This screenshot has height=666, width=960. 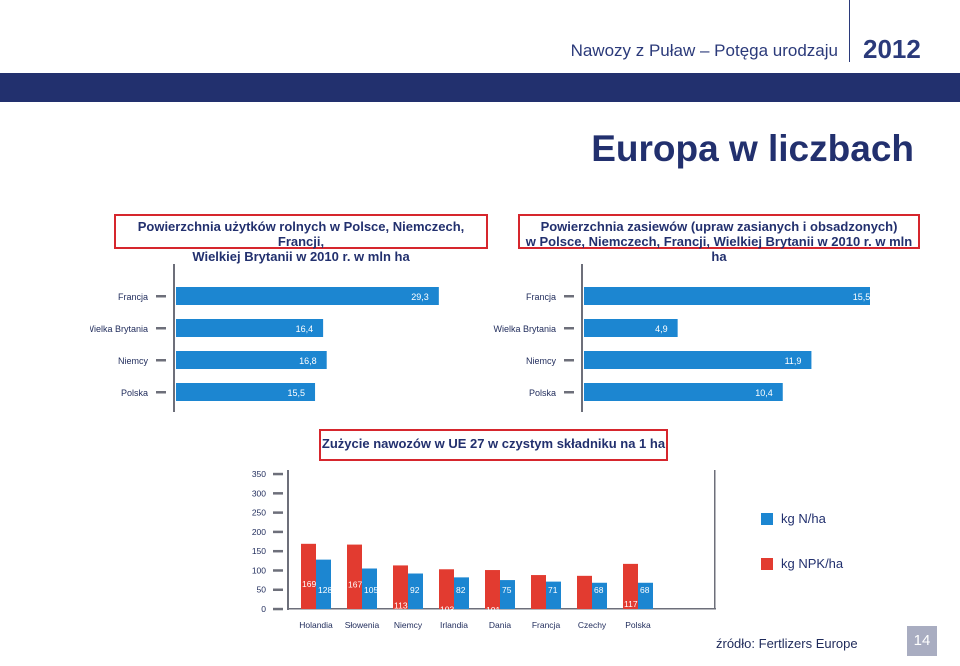 I want to click on chart3-category-label: Niemcy, so click(x=408, y=625).